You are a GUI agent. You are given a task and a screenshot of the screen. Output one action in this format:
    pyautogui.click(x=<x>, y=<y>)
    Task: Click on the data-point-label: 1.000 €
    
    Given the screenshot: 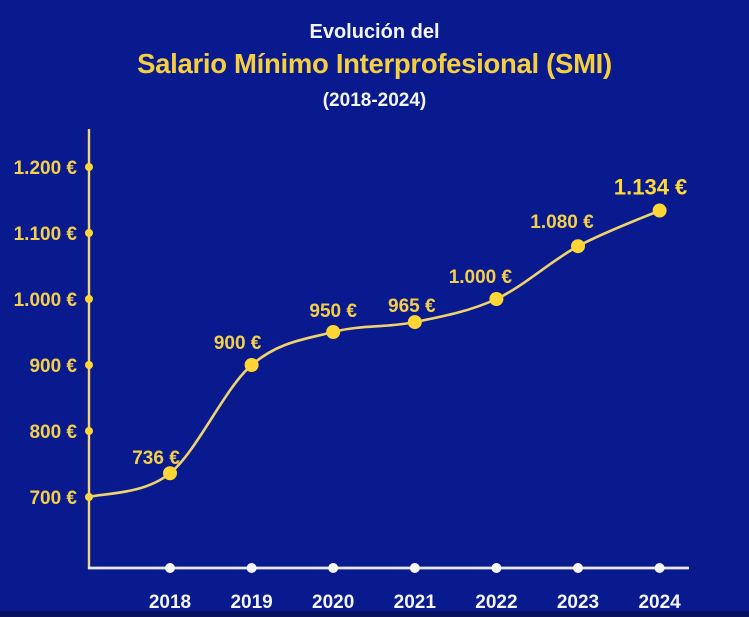 What is the action you would take?
    pyautogui.click(x=481, y=277)
    